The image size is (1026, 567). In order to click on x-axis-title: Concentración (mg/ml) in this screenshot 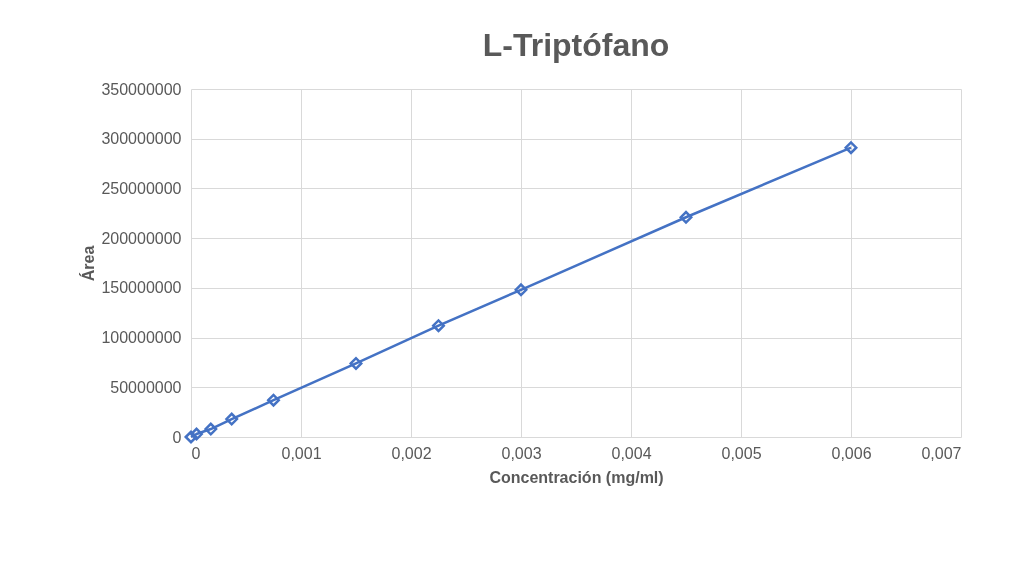, I will do `click(576, 477)`.